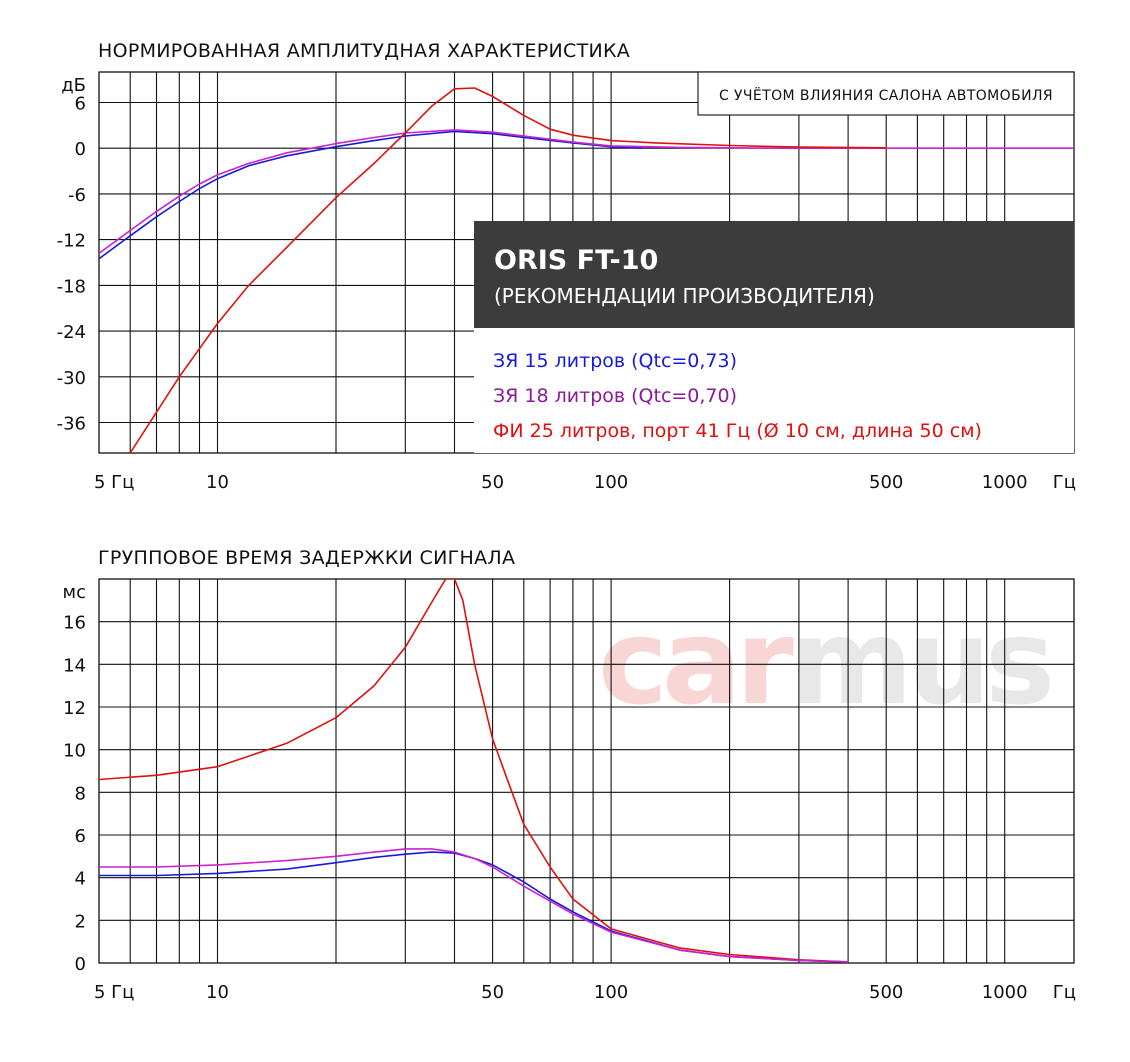 Image resolution: width=1130 pixels, height=1062 pixels. I want to click on annotation-box, so click(886, 93).